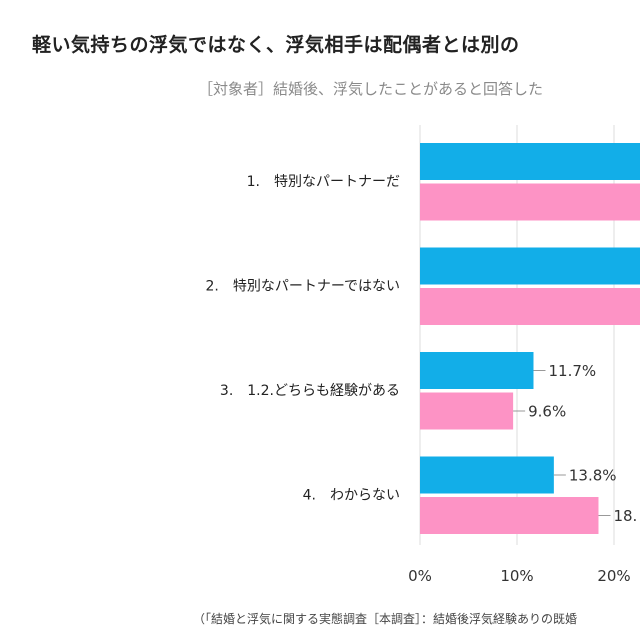 The height and width of the screenshot is (640, 640). What do you see at coordinates (613, 576) in the screenshot?
I see `x-tick-label: 20%` at bounding box center [613, 576].